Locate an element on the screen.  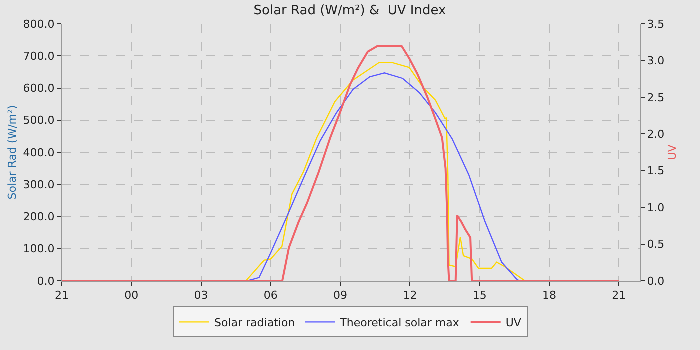
y-tick-label: 200.0 is located at coordinates (39, 217).